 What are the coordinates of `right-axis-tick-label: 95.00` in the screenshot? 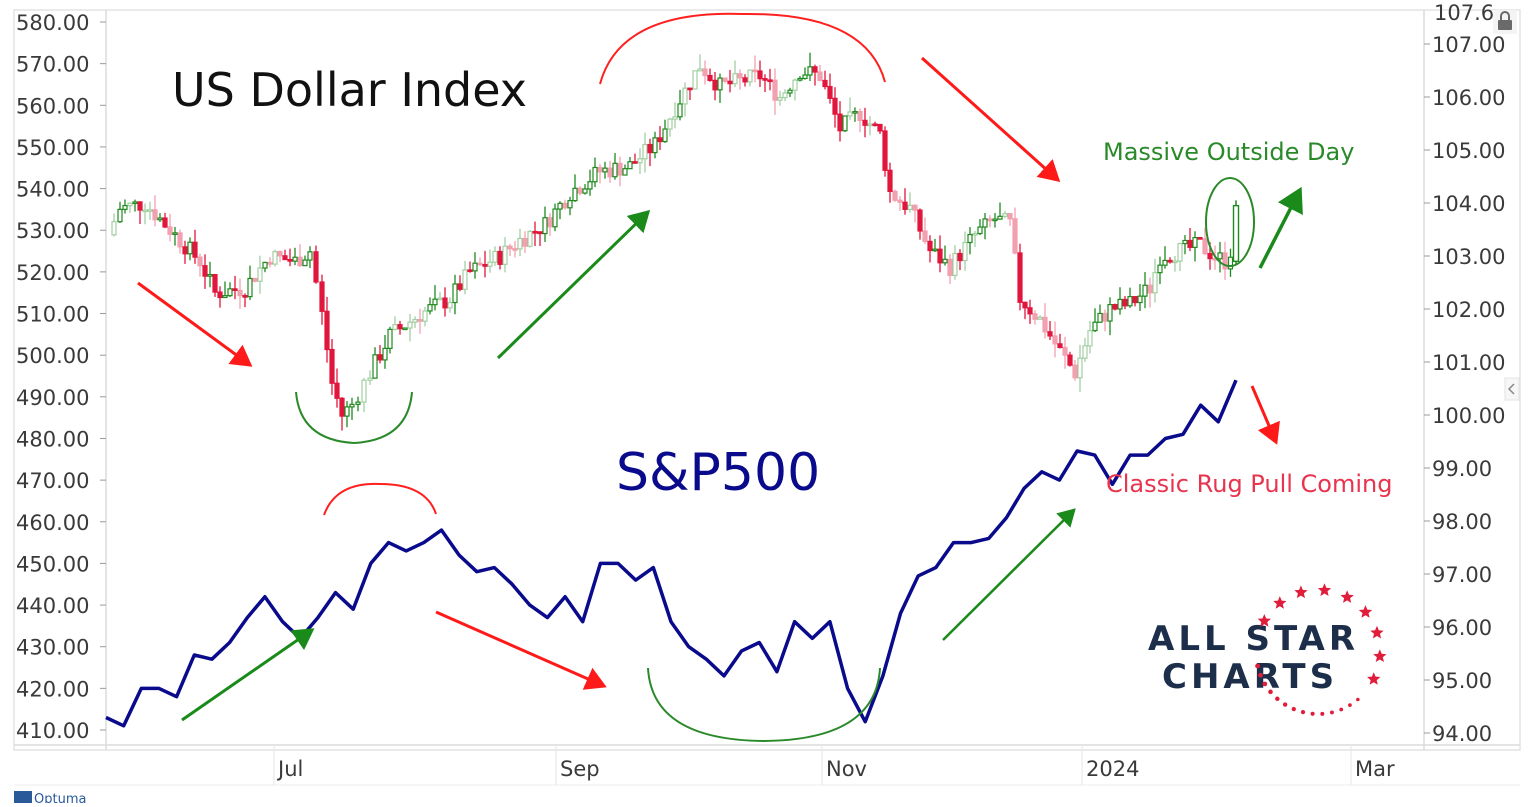 It's located at (1462, 681).